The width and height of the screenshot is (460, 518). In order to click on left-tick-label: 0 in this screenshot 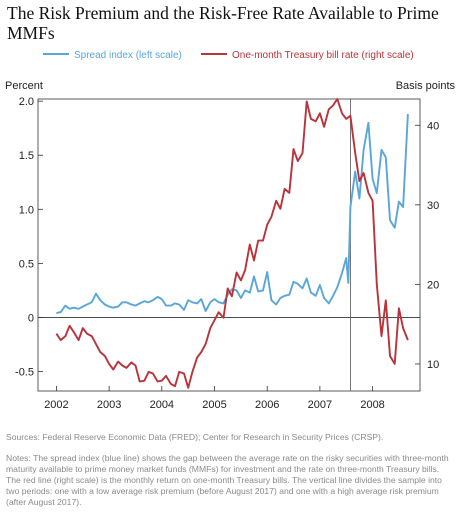, I will do `click(31, 318)`.